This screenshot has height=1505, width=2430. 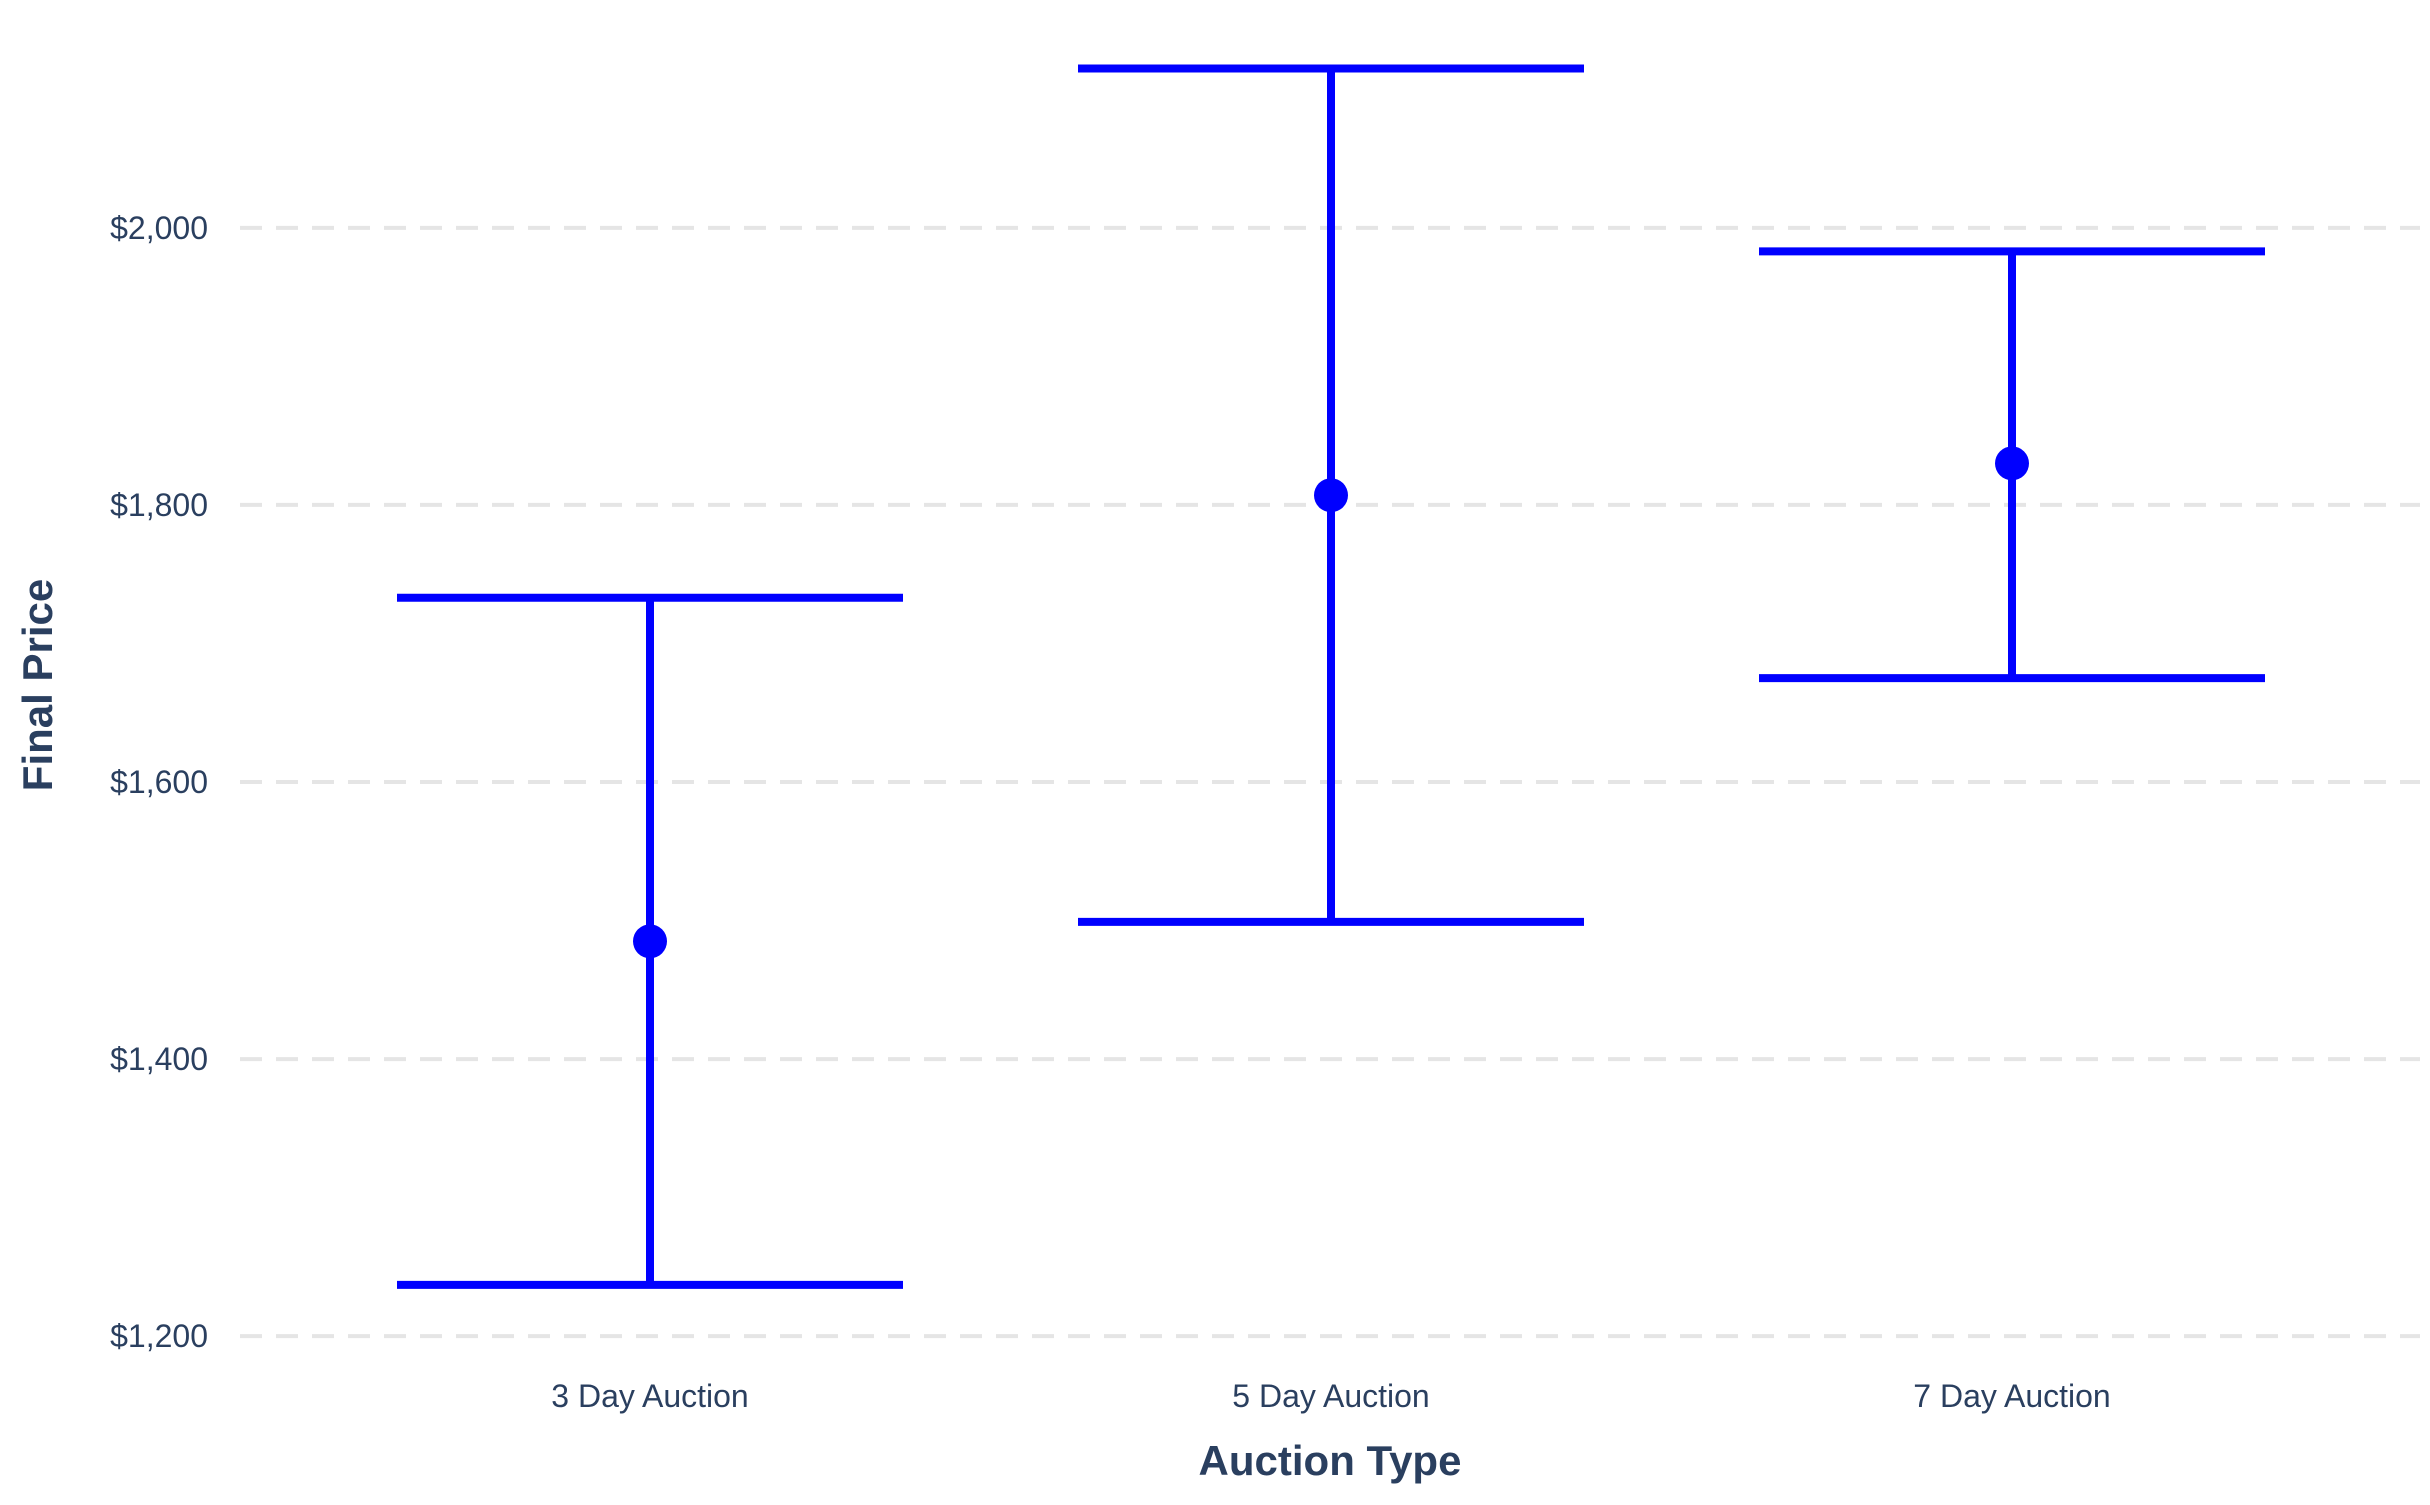 What do you see at coordinates (159, 1336) in the screenshot?
I see `y-tick-label-1200: $1,200` at bounding box center [159, 1336].